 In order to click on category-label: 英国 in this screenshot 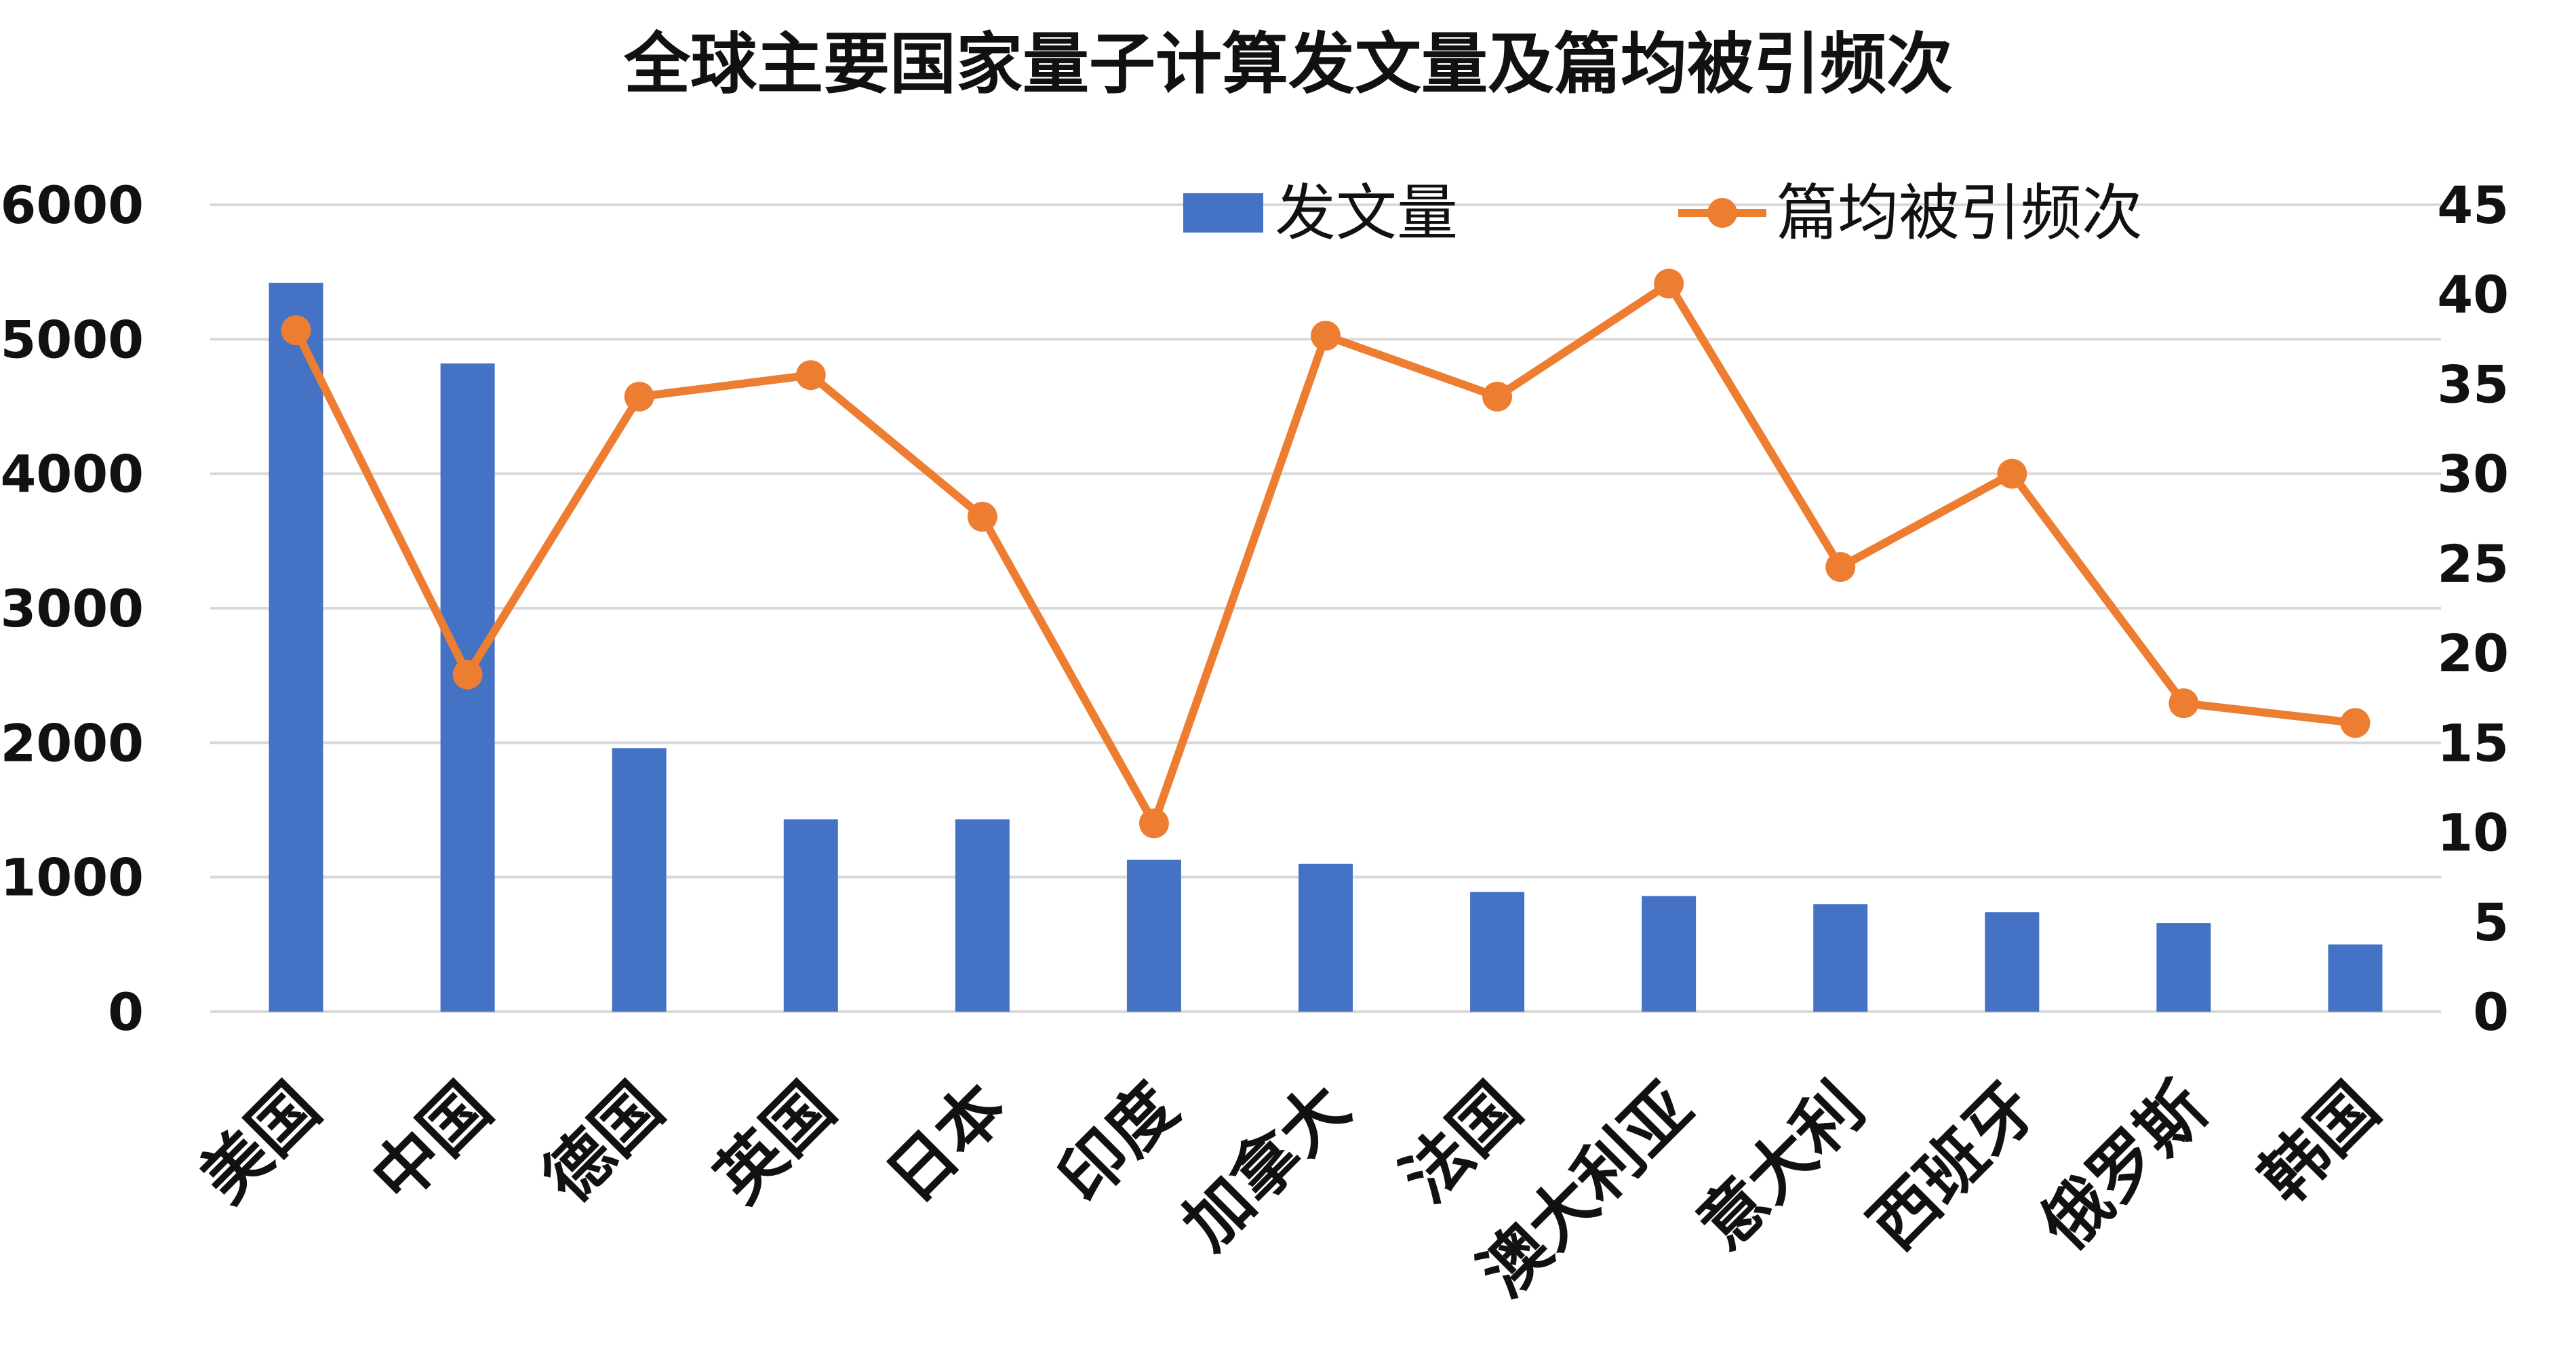, I will do `click(775, 1143)`.